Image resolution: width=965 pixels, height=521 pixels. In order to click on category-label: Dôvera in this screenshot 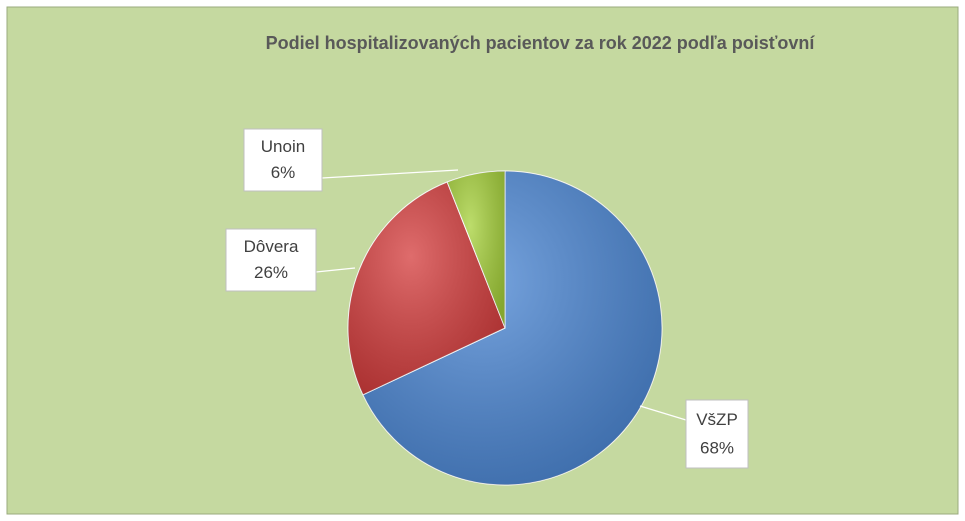, I will do `click(271, 246)`.